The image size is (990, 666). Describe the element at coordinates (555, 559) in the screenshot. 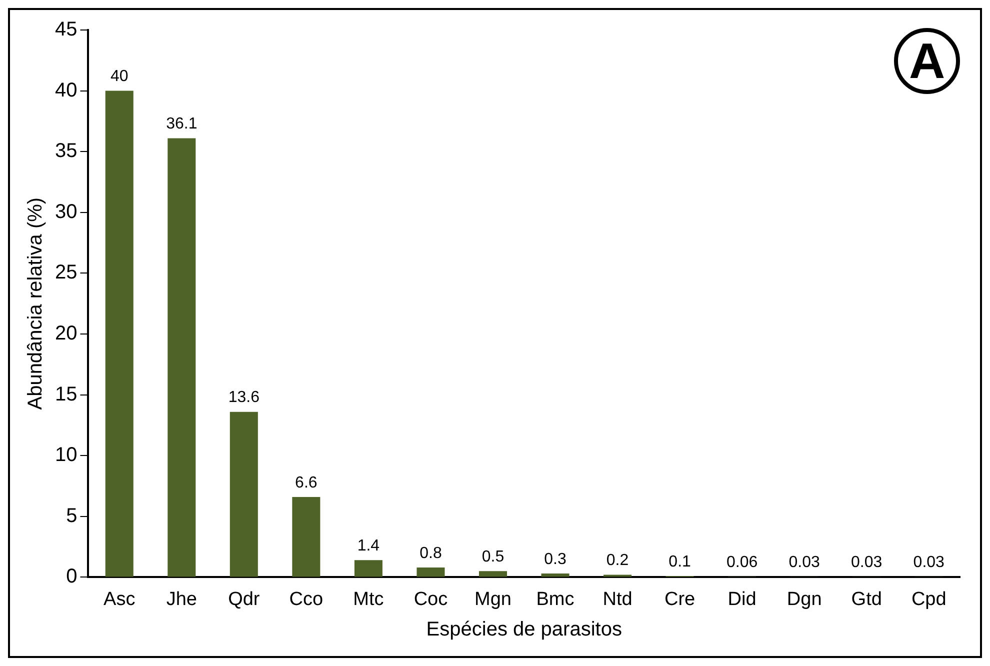

I see `data-label: 0.3` at that location.